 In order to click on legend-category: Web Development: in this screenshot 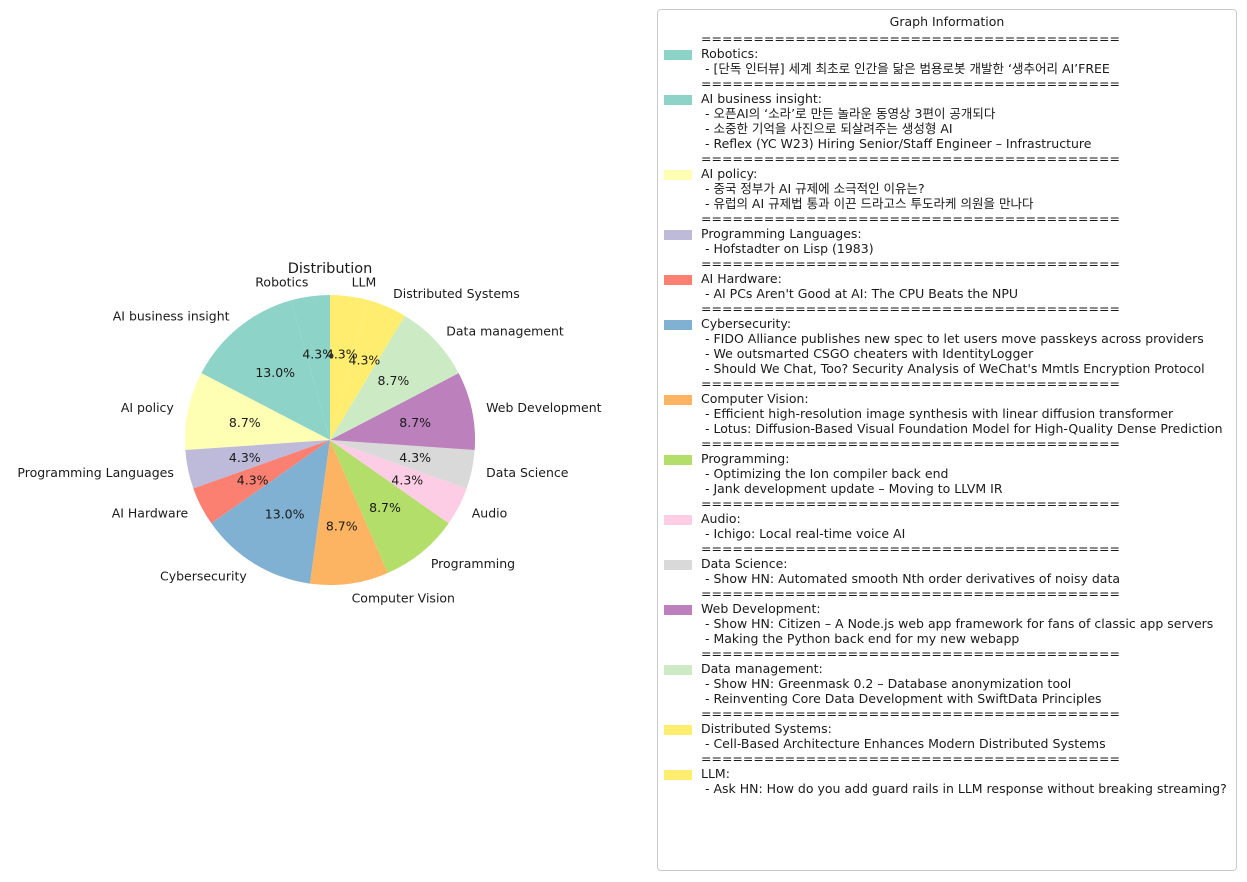, I will do `click(761, 608)`.